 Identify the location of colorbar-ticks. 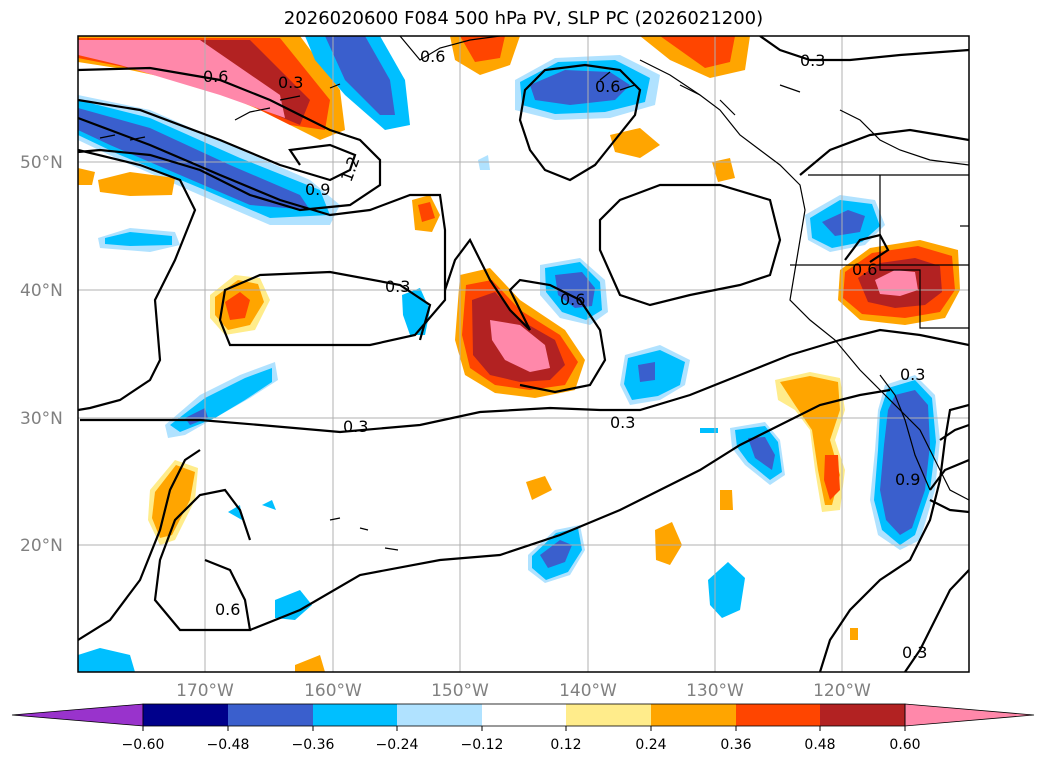
(524, 728).